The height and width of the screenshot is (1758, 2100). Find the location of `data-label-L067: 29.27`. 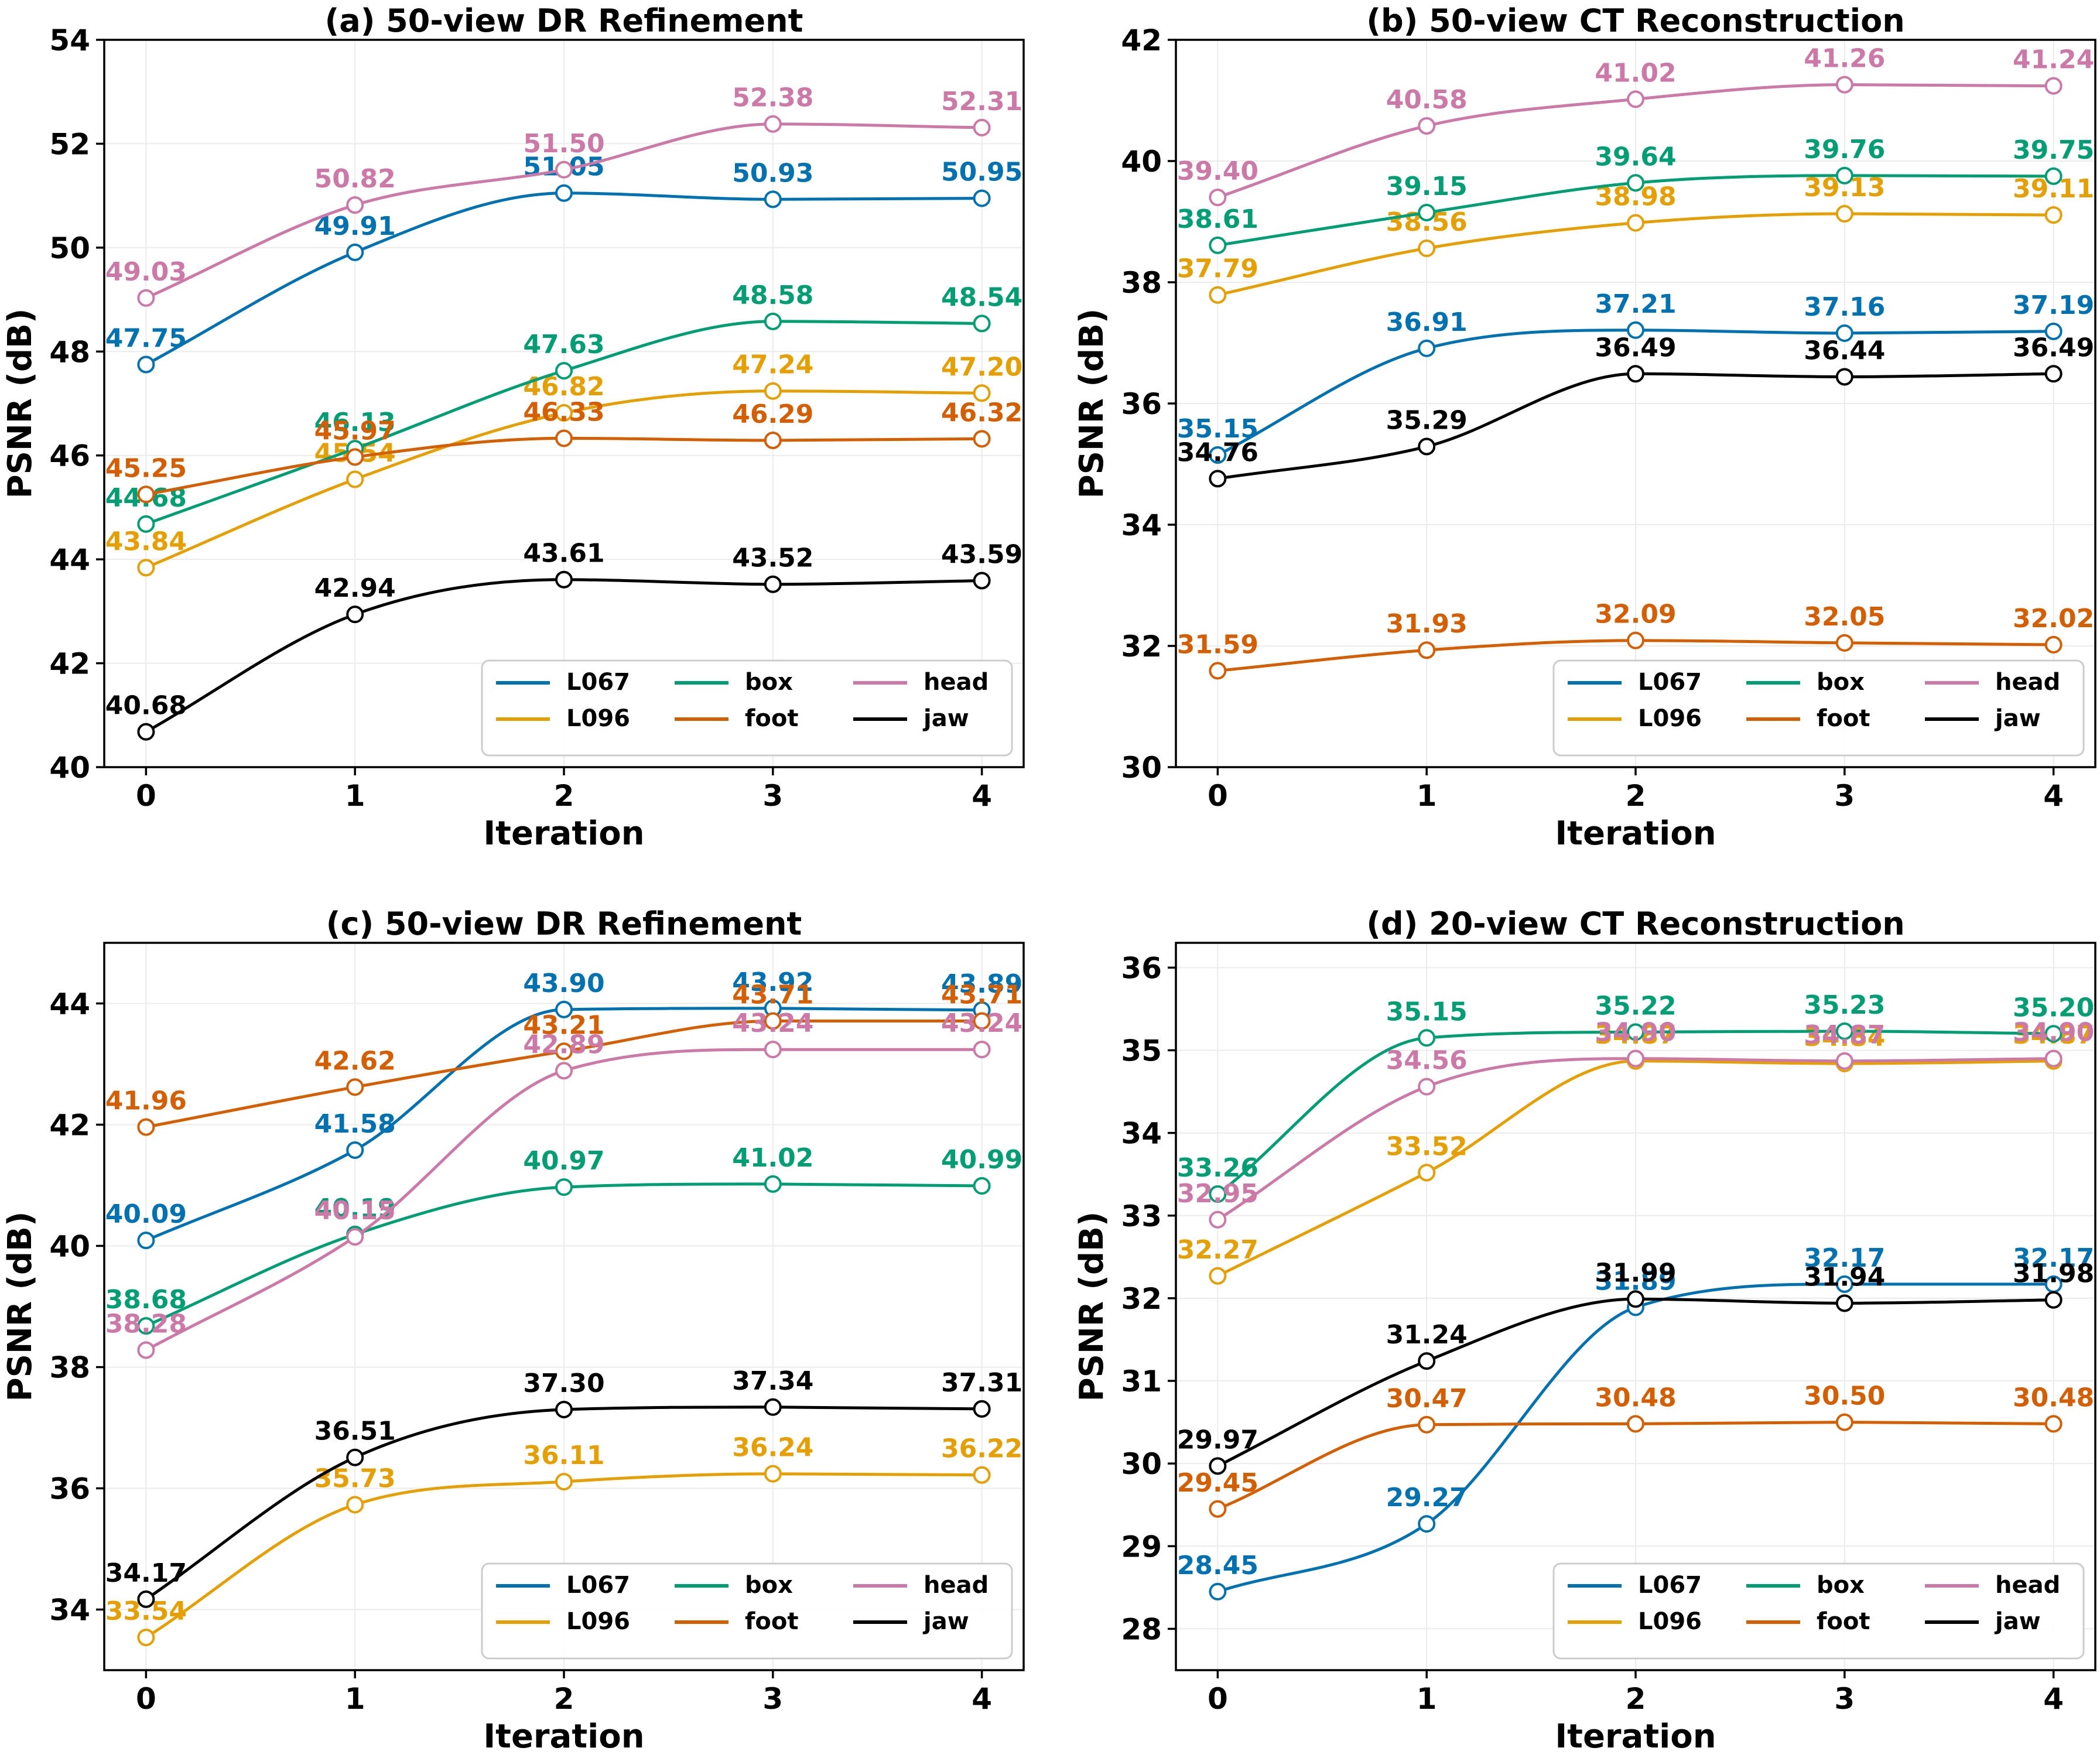

data-label-L067: 29.27 is located at coordinates (1427, 1498).